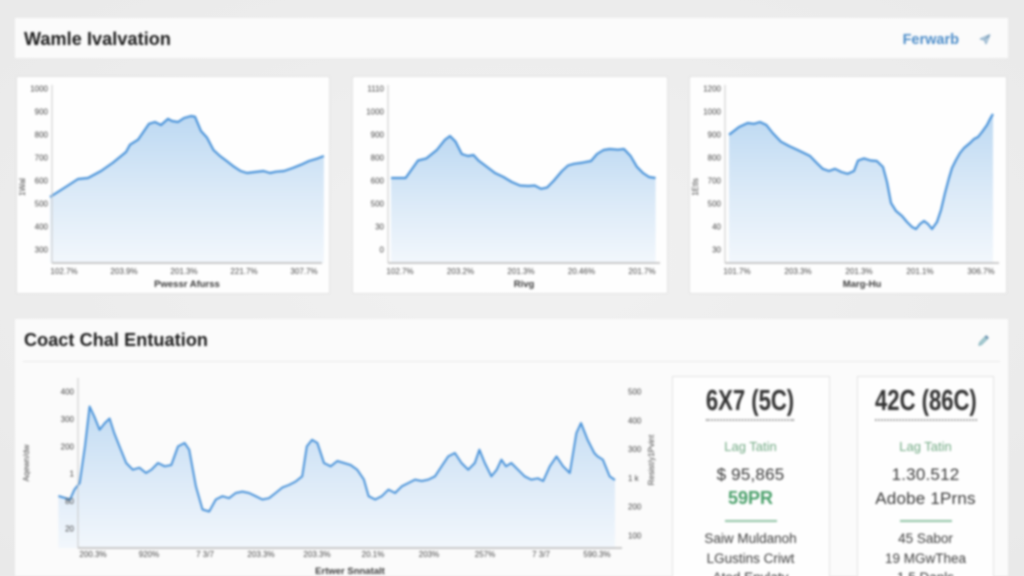  What do you see at coordinates (429, 554) in the screenshot?
I see `svg-text: 203%` at bounding box center [429, 554].